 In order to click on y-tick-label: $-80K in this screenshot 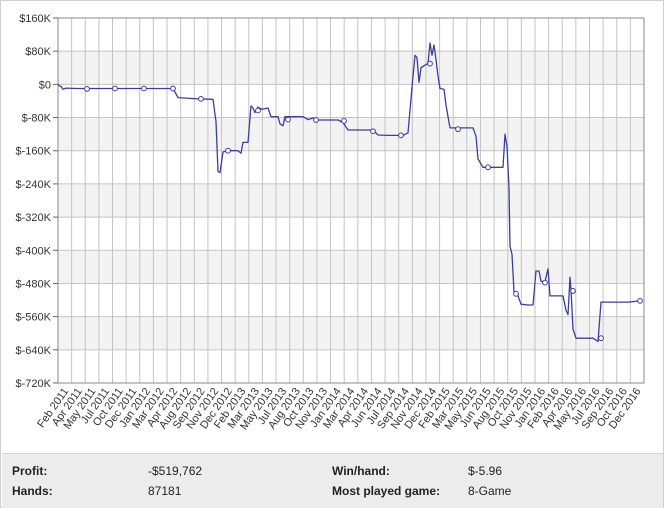, I will do `click(37, 119)`.